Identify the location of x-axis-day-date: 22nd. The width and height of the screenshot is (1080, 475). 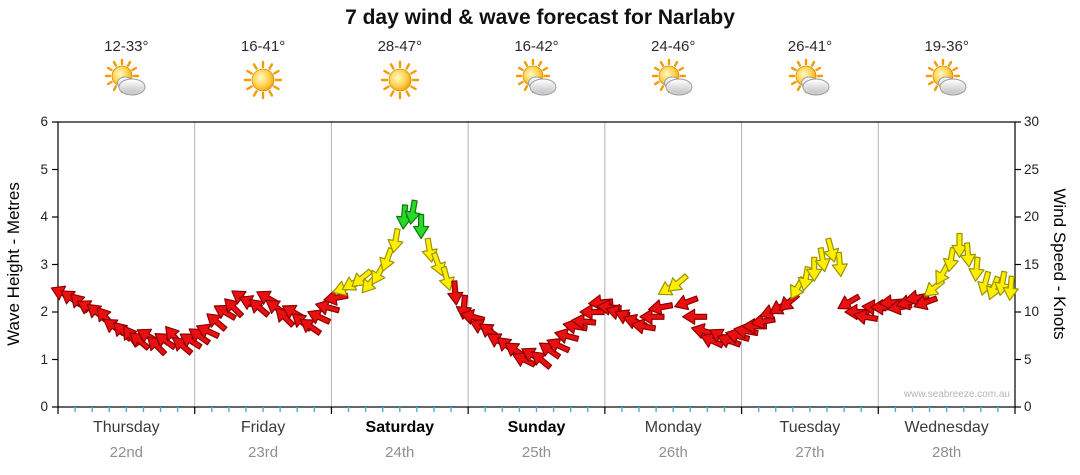
(126, 452).